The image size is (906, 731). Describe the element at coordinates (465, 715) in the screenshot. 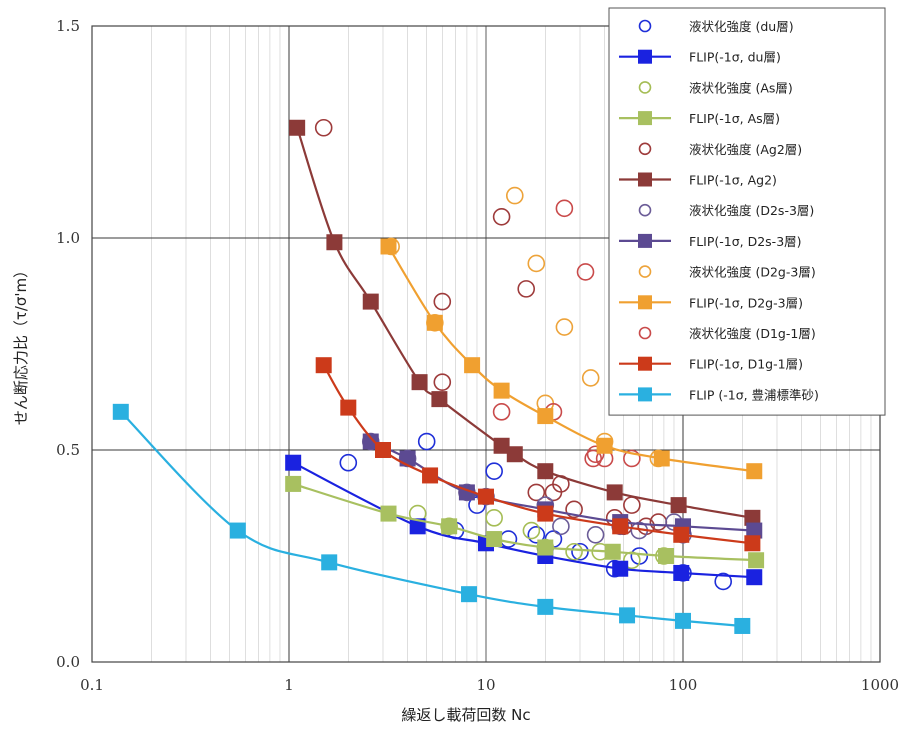

I see `x-axis-title: 繰返し載荷回数 Nc` at that location.